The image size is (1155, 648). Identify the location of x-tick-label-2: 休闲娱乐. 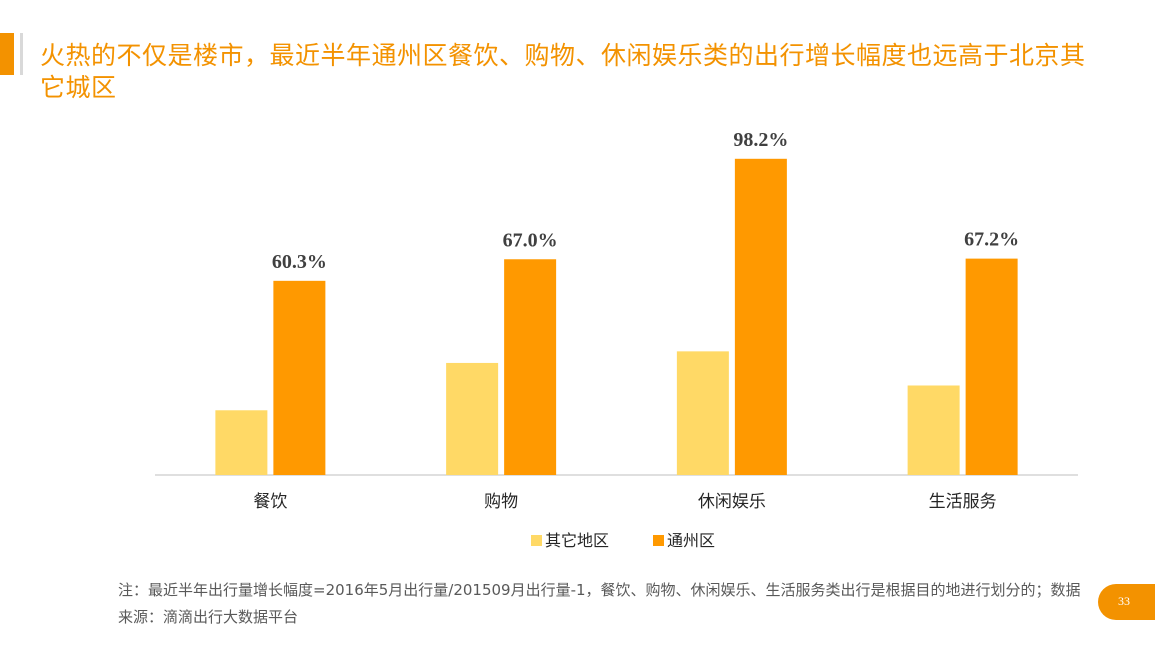
(732, 502).